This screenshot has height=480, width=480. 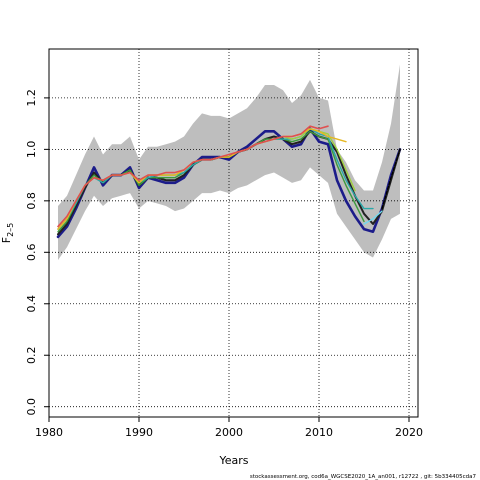 I want to click on y-tick-label: 0.2, so click(x=31, y=355).